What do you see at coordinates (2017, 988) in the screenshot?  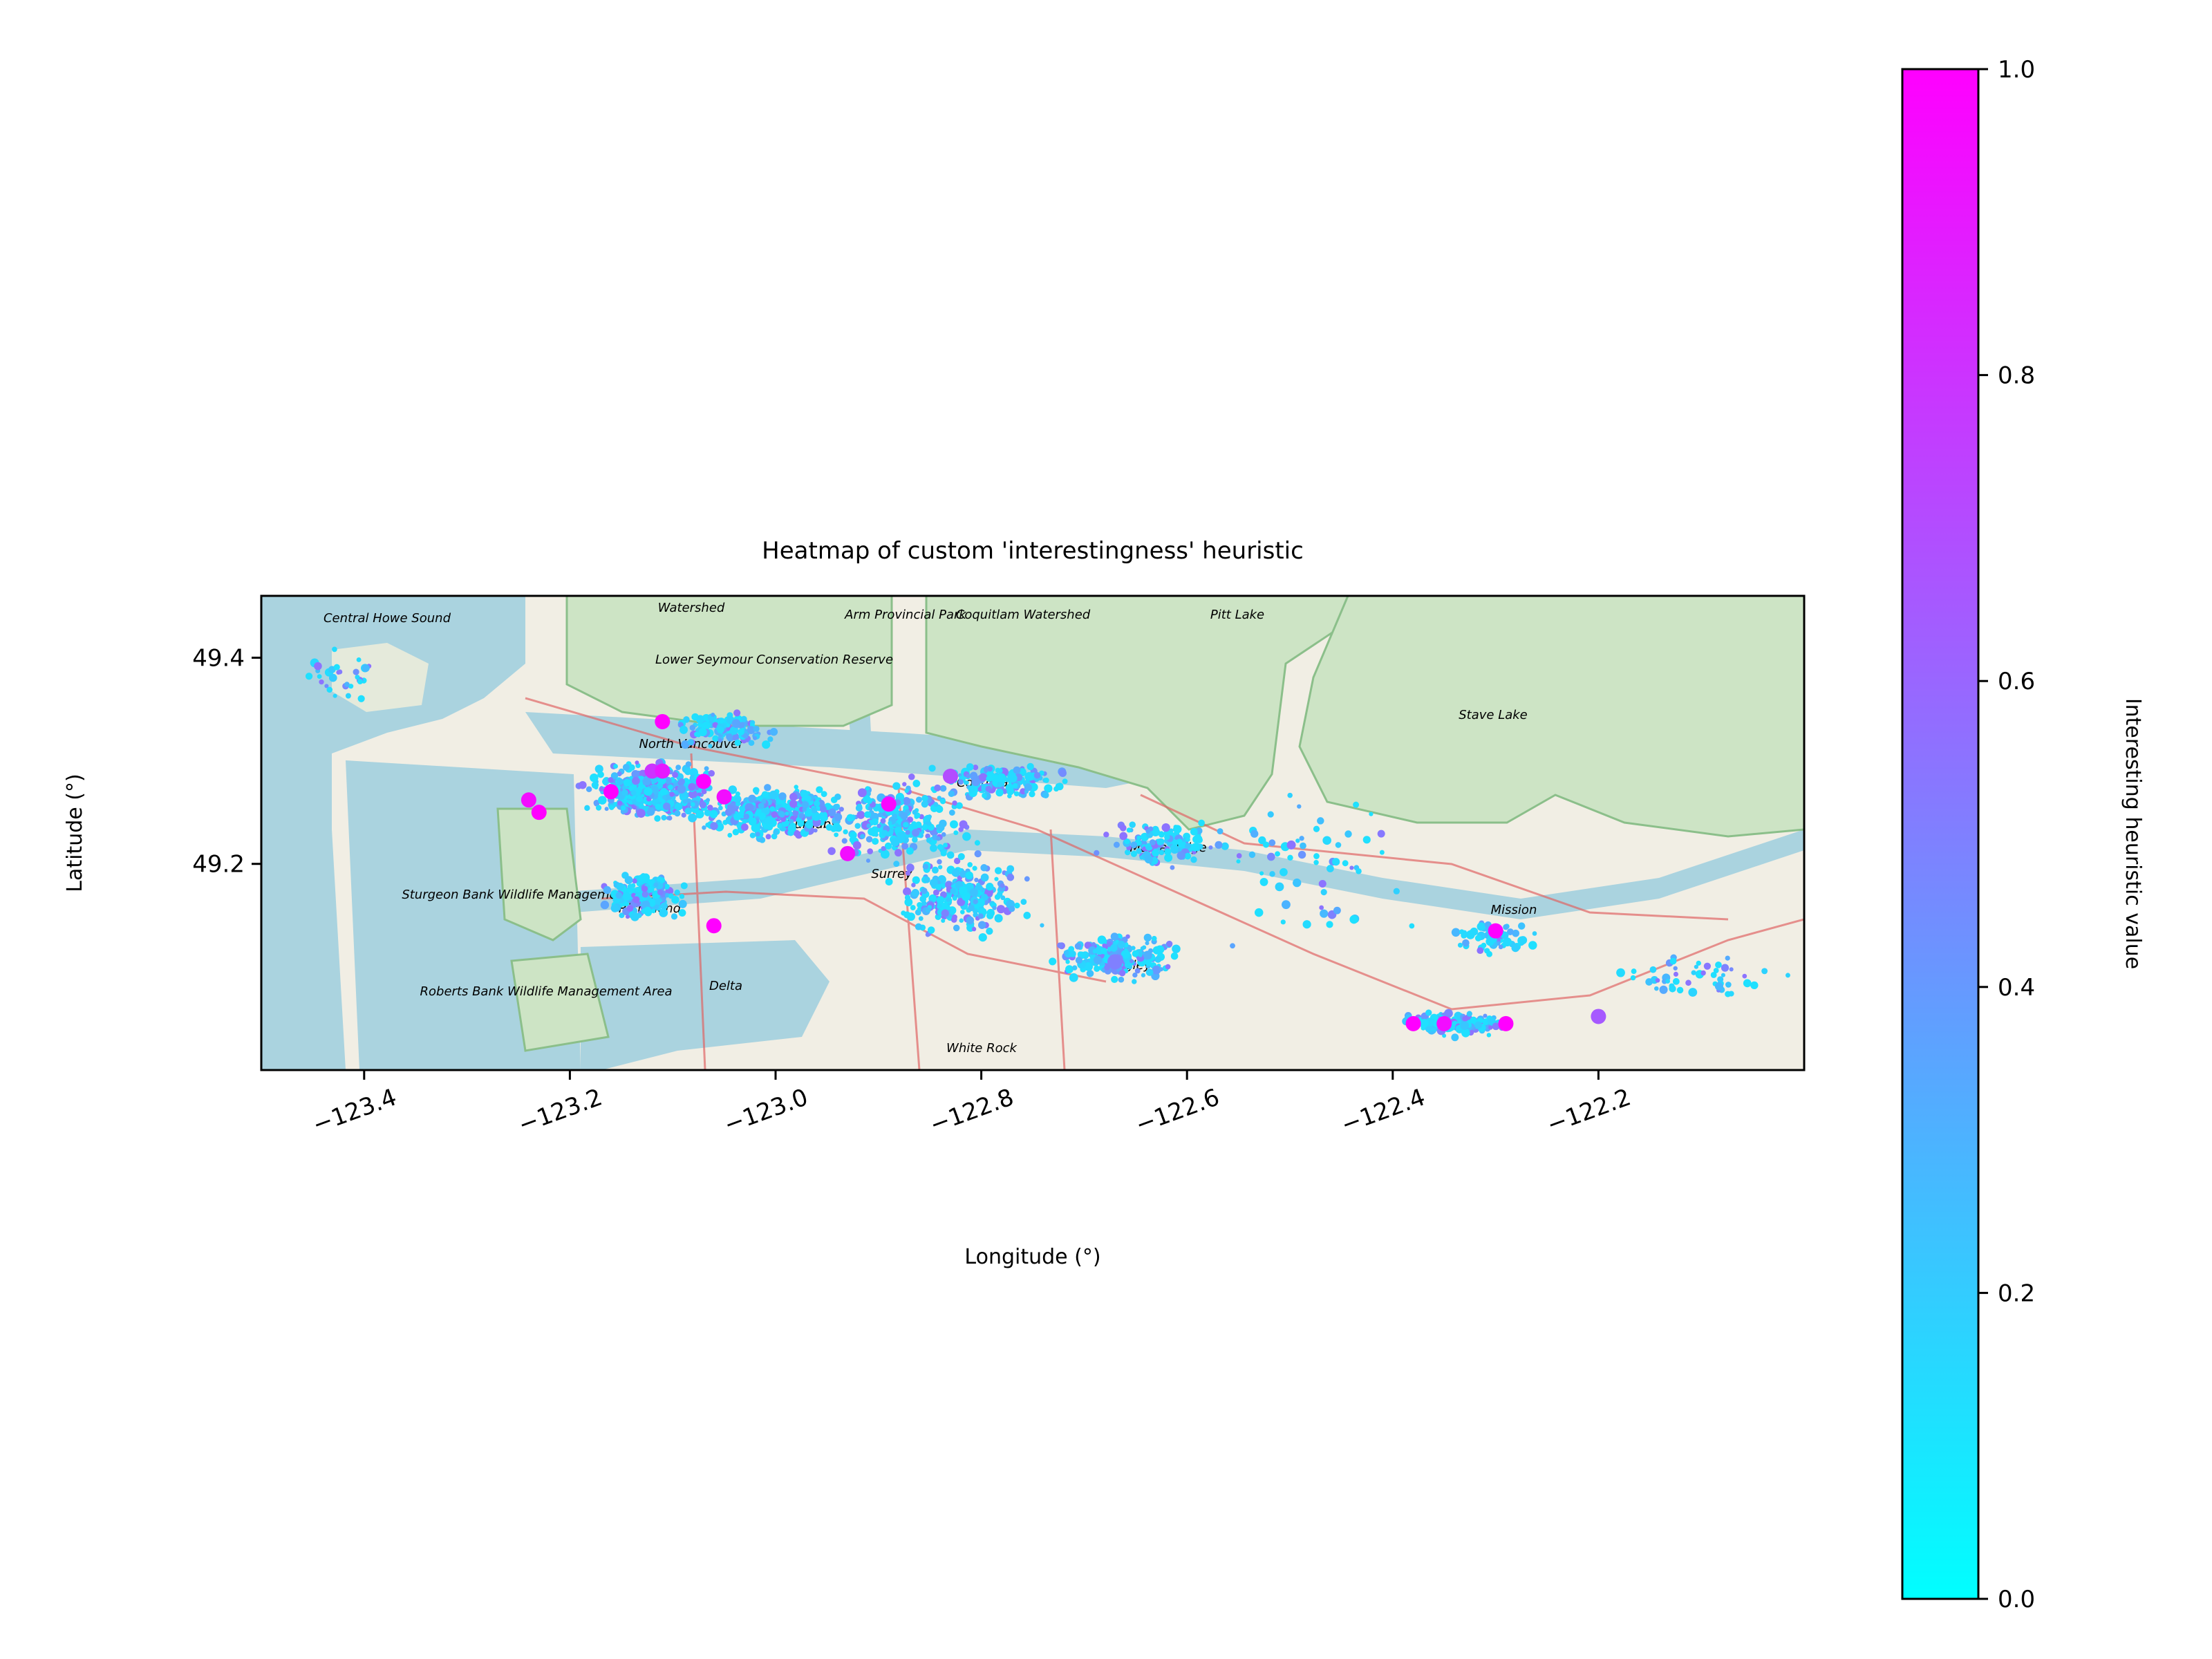 I see `colorbar-tick-label: 0.4` at bounding box center [2017, 988].